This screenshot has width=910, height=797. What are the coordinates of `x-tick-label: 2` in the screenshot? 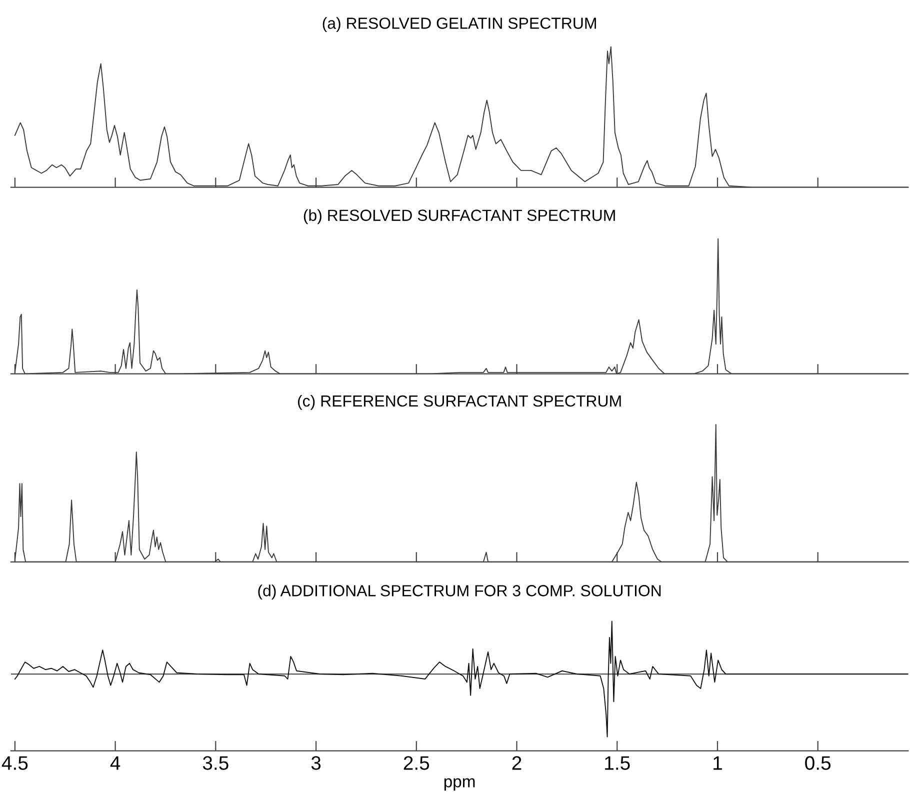 It's located at (517, 763).